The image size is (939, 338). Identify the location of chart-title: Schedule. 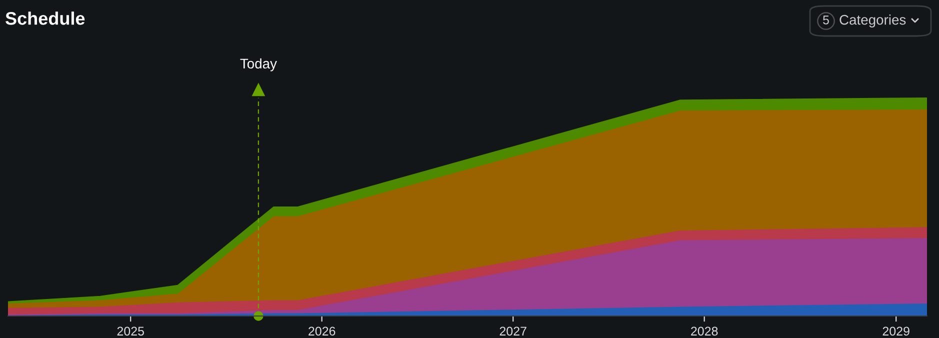
(45, 18).